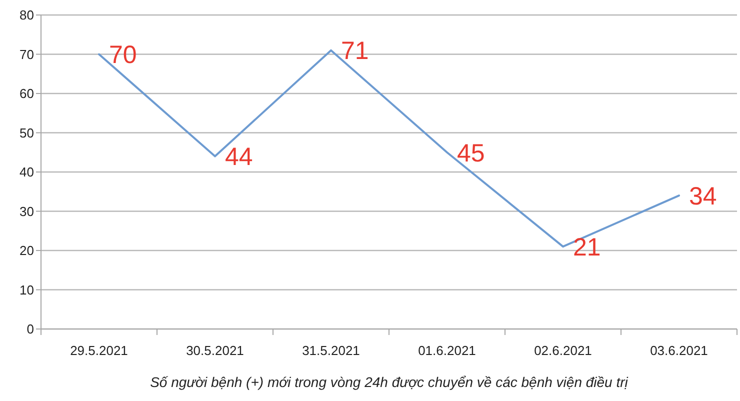 Image resolution: width=740 pixels, height=401 pixels. I want to click on data-label: 71, so click(355, 51).